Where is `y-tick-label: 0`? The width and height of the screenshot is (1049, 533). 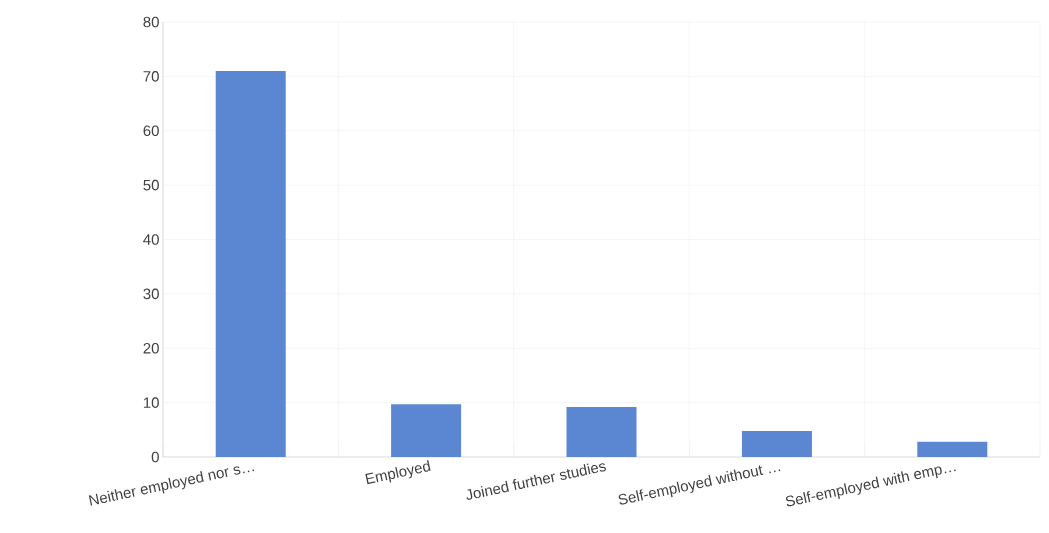 y-tick-label: 0 is located at coordinates (155, 457).